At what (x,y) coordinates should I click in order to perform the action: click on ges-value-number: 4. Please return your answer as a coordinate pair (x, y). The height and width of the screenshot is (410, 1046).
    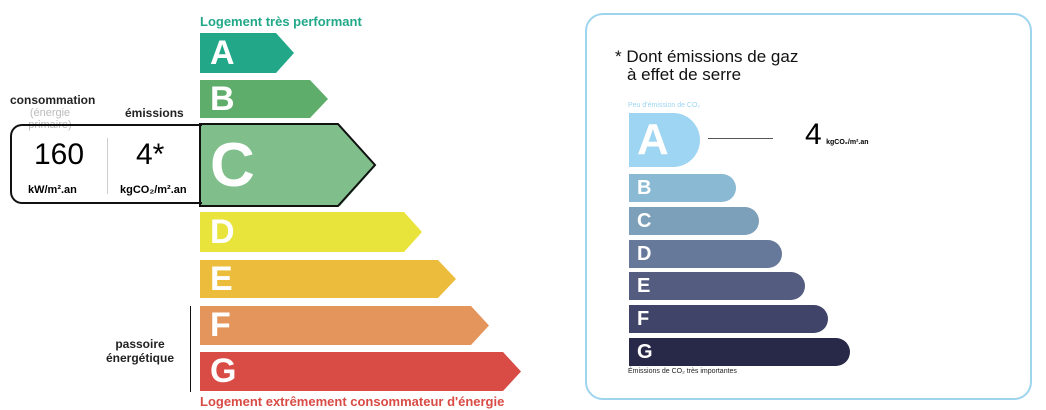
    Looking at the image, I should click on (813, 134).